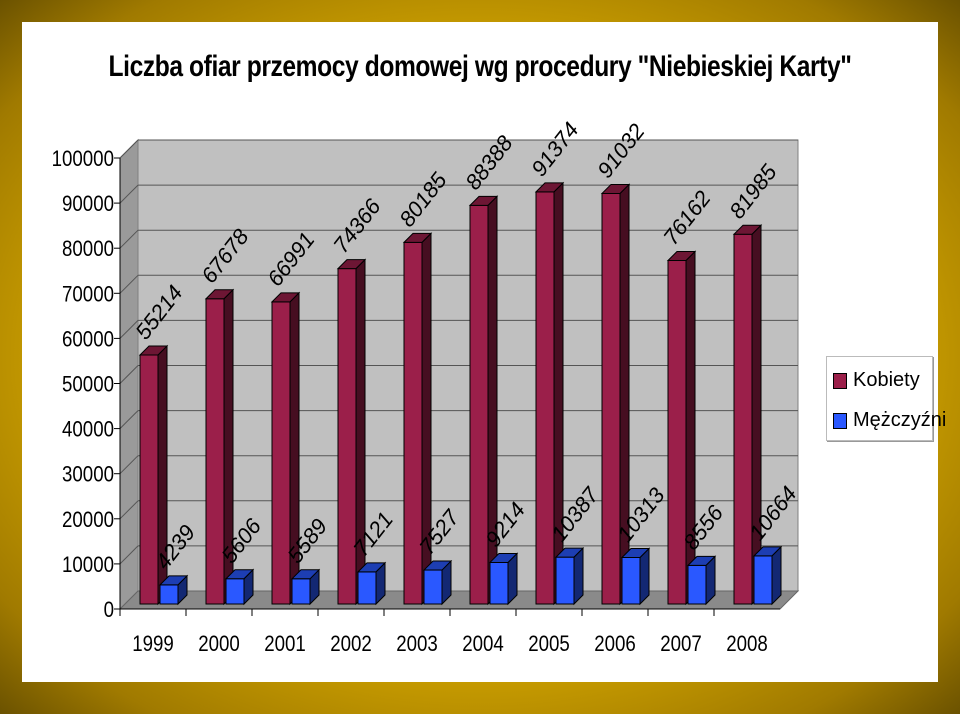 The image size is (960, 714). I want to click on legend-item-mezczyzni: Mężczyźni, so click(889, 420).